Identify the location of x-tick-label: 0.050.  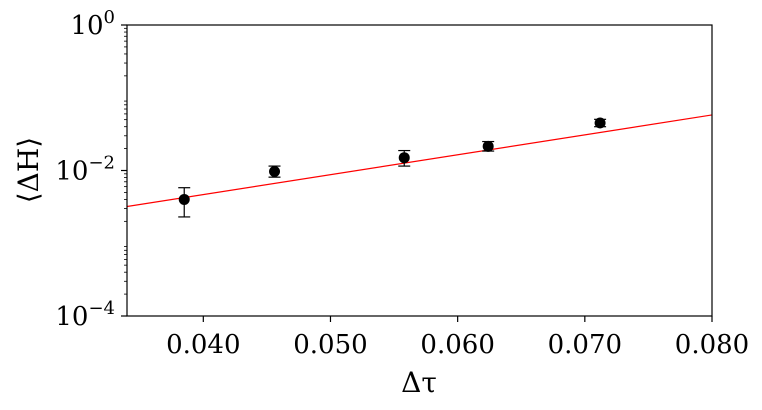
(330, 345).